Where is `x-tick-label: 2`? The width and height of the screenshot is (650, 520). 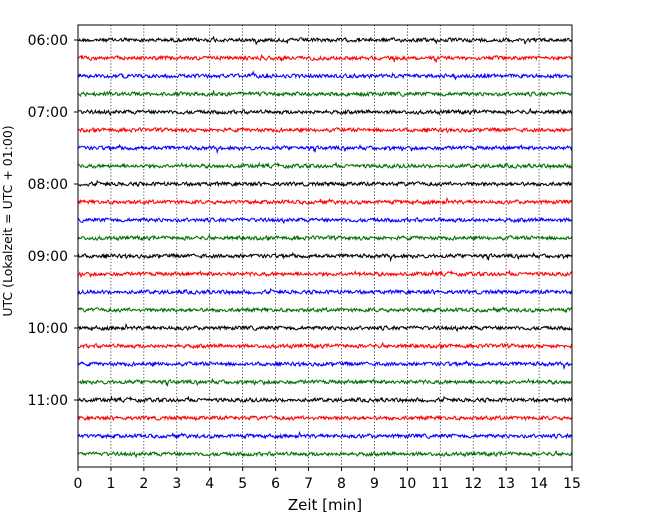 x-tick-label: 2 is located at coordinates (143, 484).